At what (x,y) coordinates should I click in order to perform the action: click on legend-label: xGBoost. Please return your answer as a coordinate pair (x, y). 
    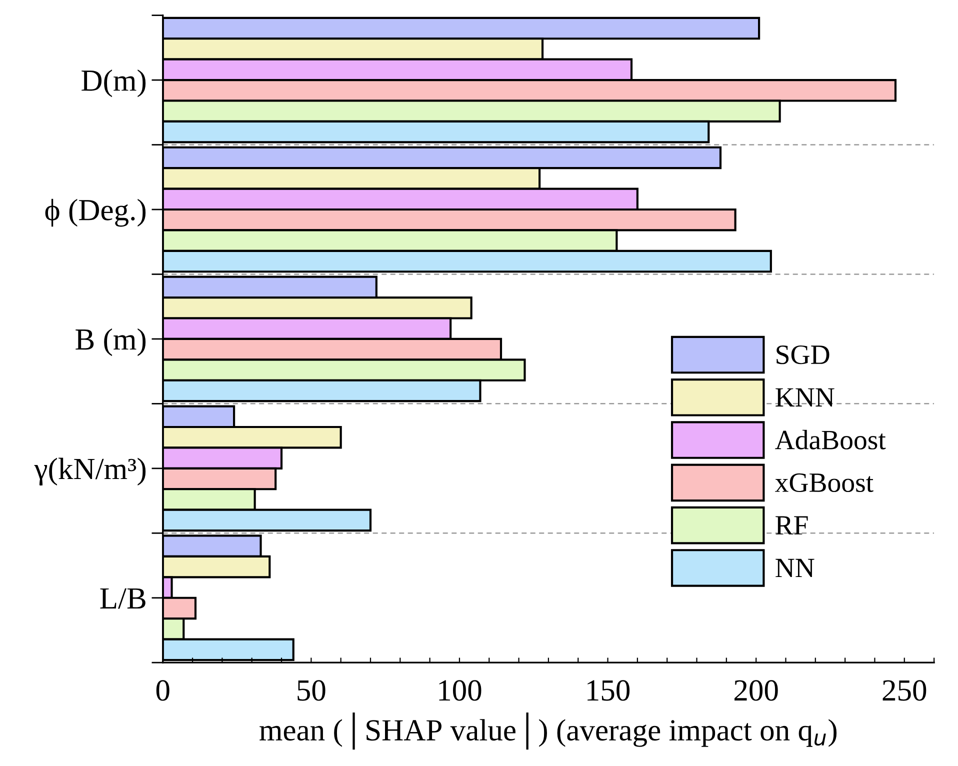
    Looking at the image, I should click on (824, 482).